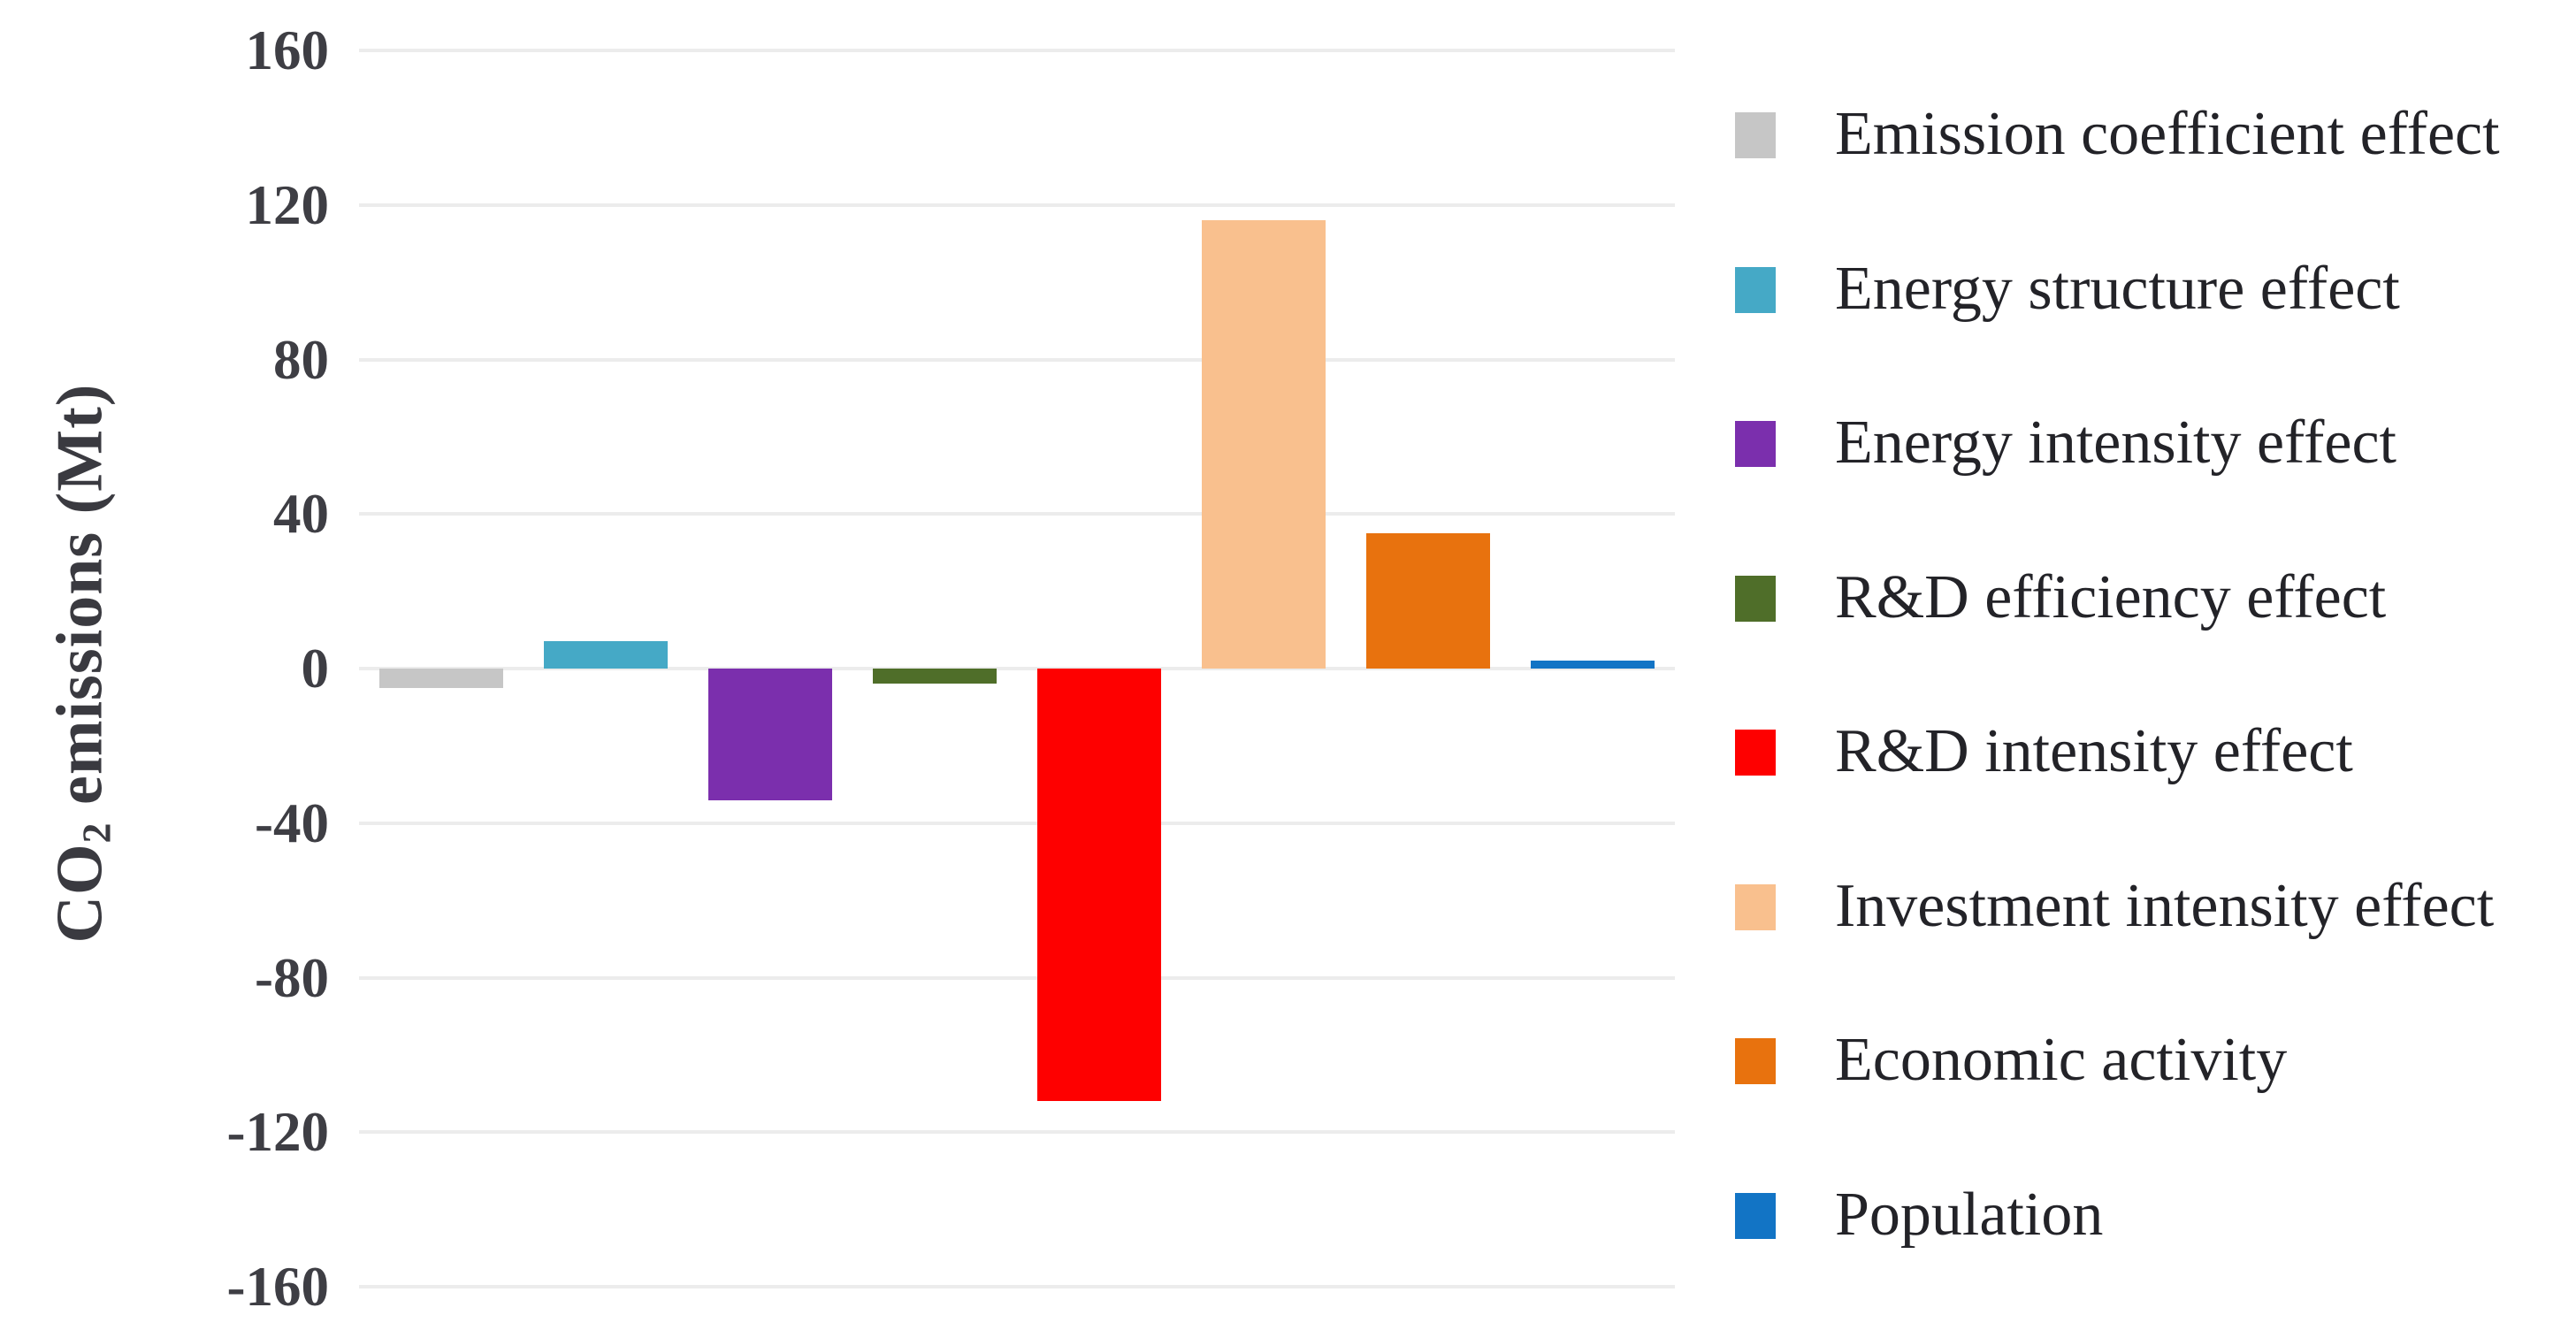 The height and width of the screenshot is (1338, 2576). Describe the element at coordinates (606, 655) in the screenshot. I see `bar-energy-structure-effect` at that location.